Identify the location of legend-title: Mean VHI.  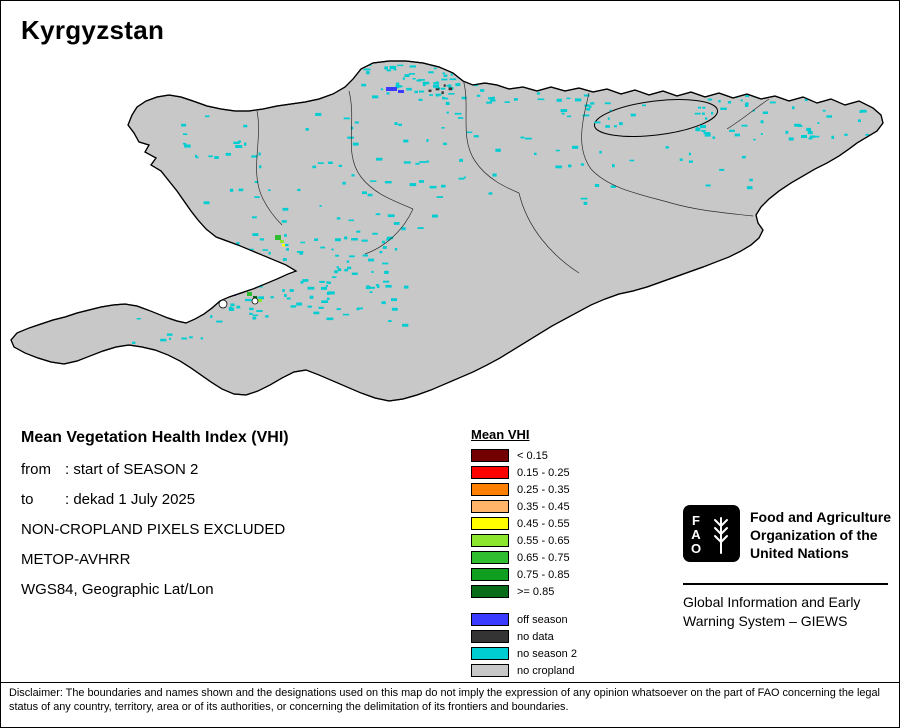
(500, 434).